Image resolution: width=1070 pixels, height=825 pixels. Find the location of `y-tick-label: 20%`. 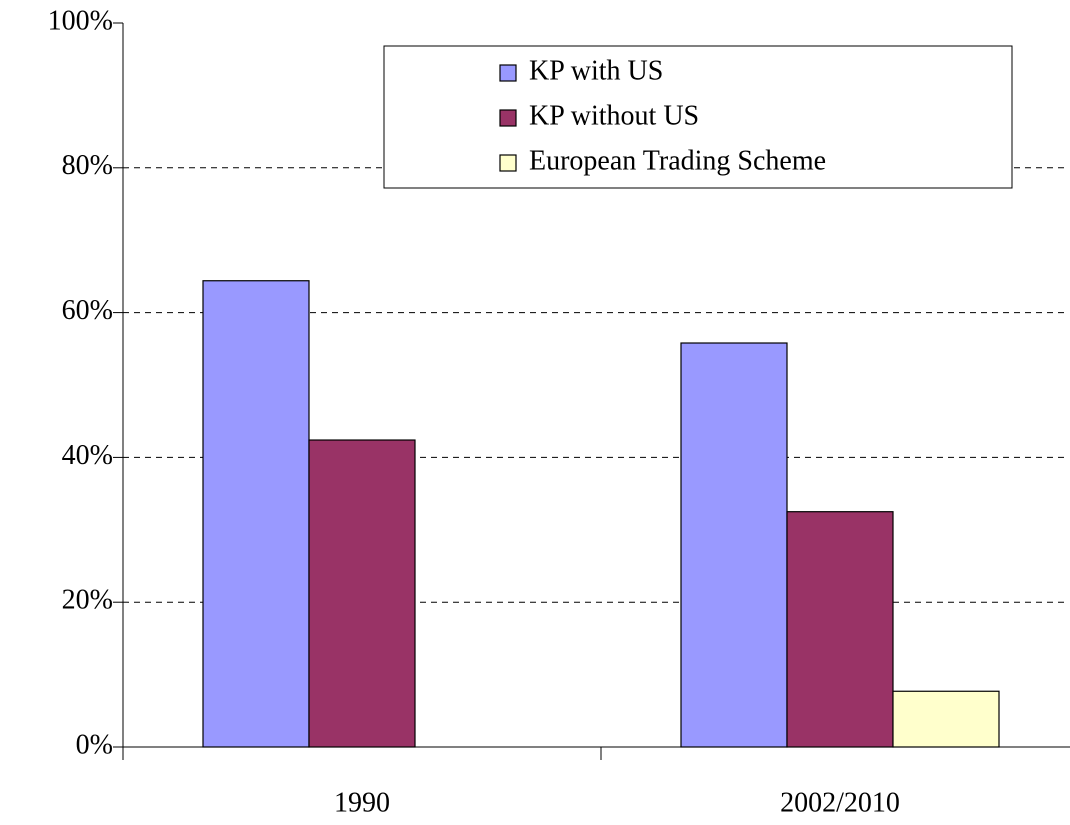

y-tick-label: 20% is located at coordinates (87, 600).